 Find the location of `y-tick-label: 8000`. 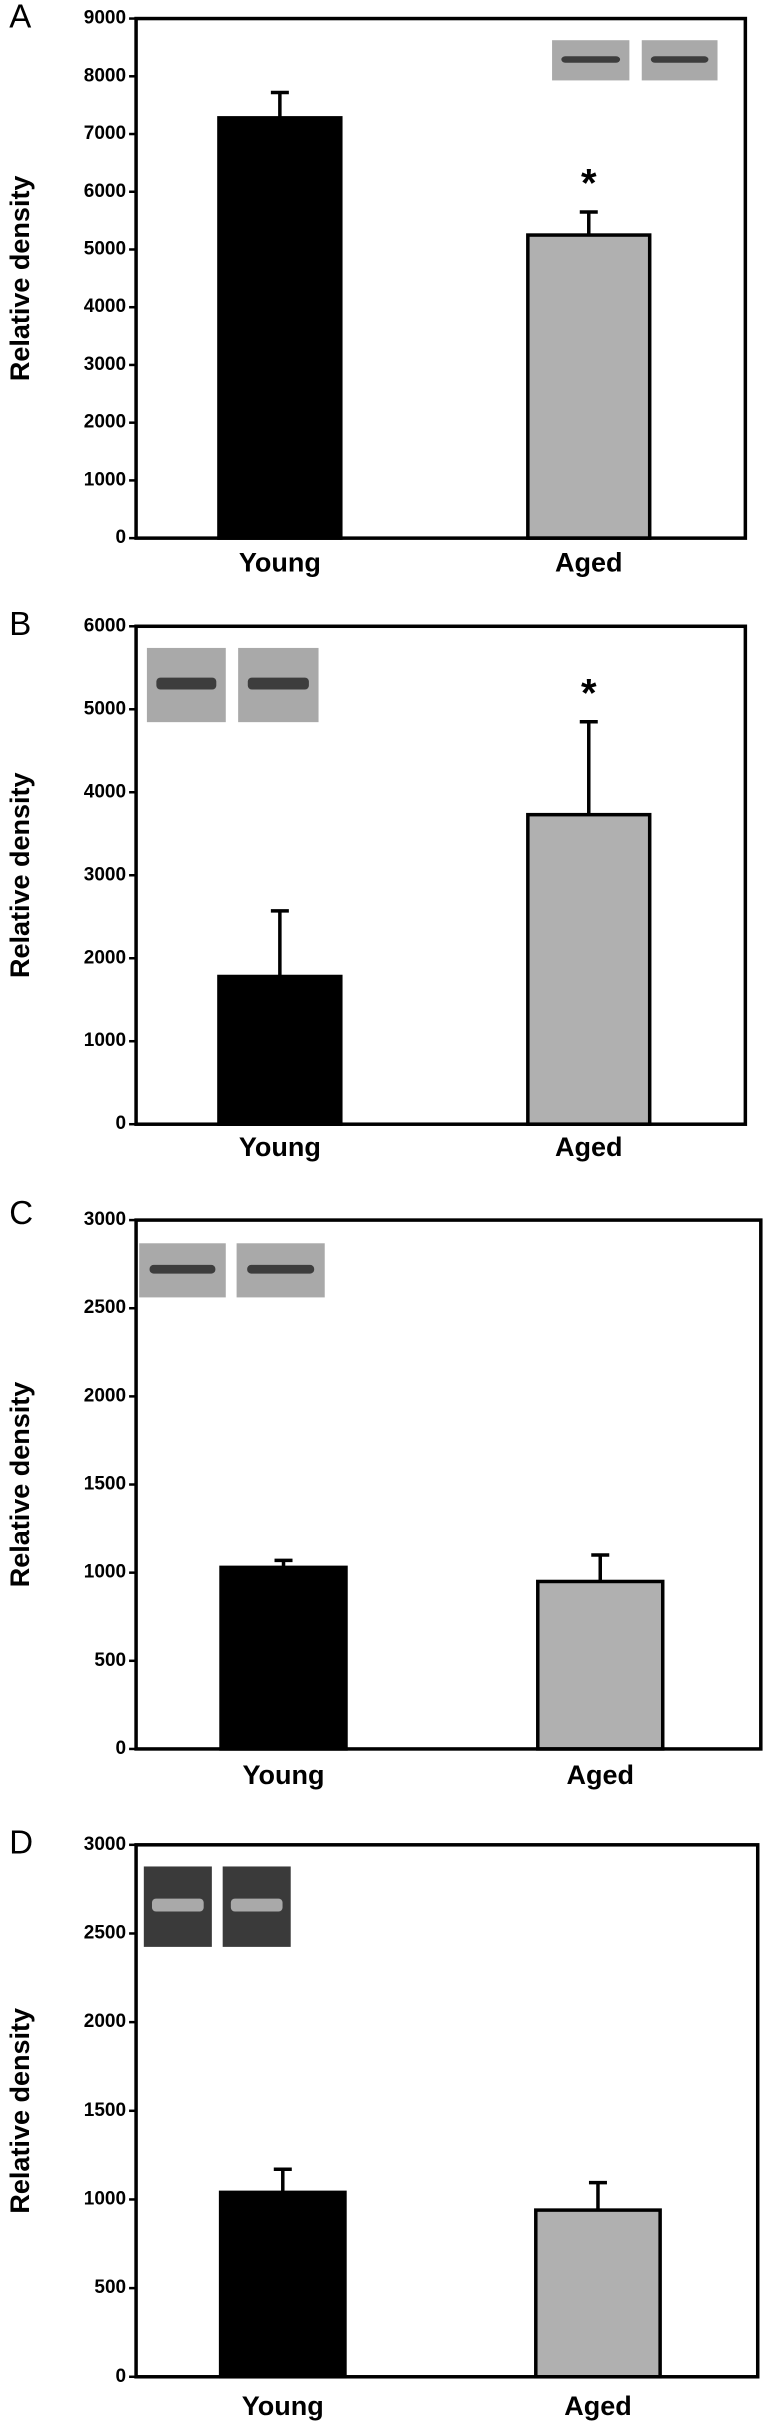

y-tick-label: 8000 is located at coordinates (105, 75).